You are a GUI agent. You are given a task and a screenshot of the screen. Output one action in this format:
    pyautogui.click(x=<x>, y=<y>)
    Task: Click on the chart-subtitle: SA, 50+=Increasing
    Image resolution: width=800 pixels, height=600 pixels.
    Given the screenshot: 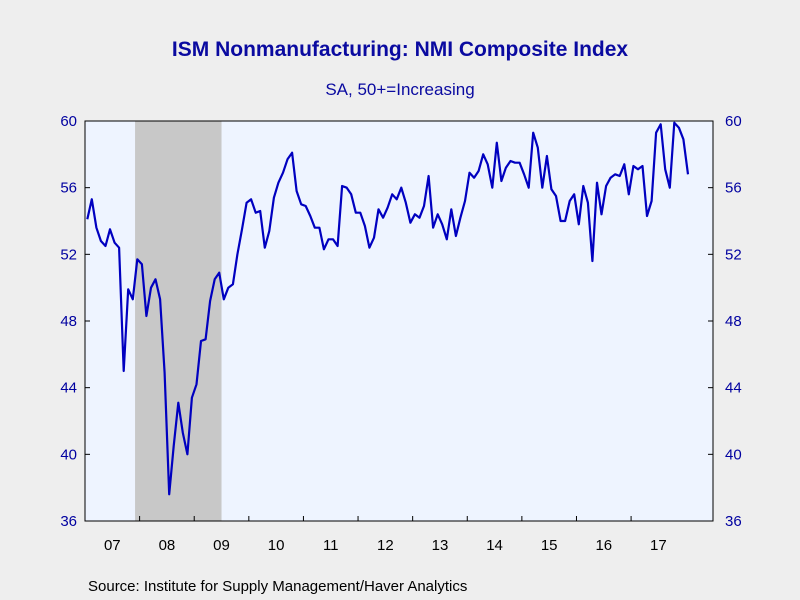 What is the action you would take?
    pyautogui.click(x=400, y=89)
    